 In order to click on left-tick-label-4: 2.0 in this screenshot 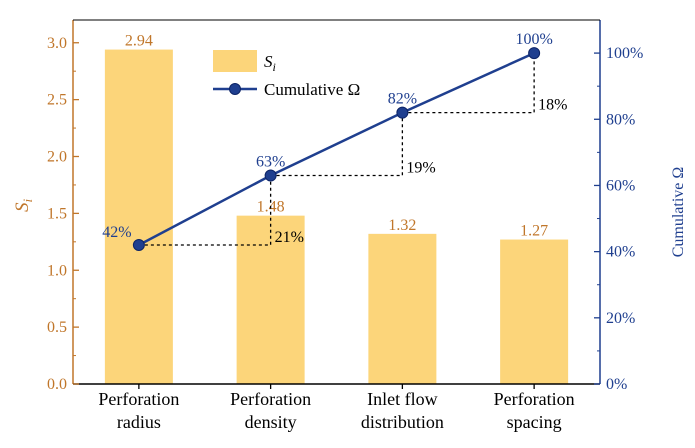, I will do `click(57, 157)`.